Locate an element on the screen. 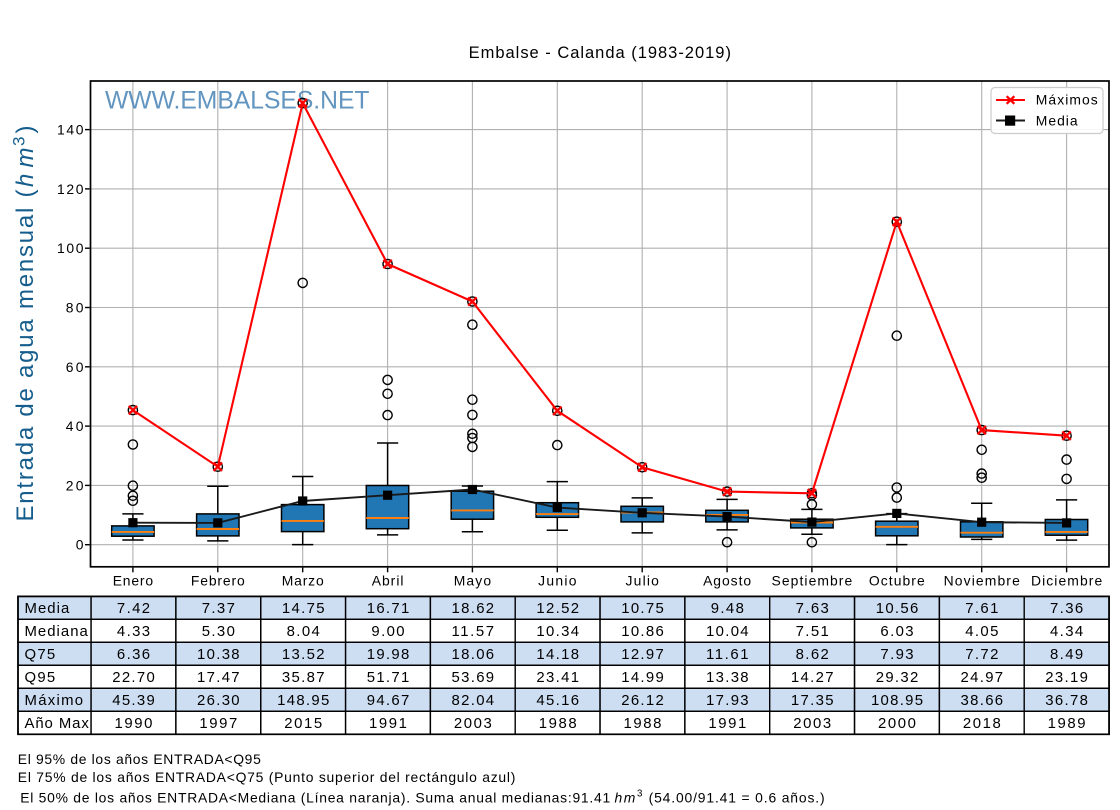 The width and height of the screenshot is (1120, 810). svg-text: 10.75 is located at coordinates (642, 609).